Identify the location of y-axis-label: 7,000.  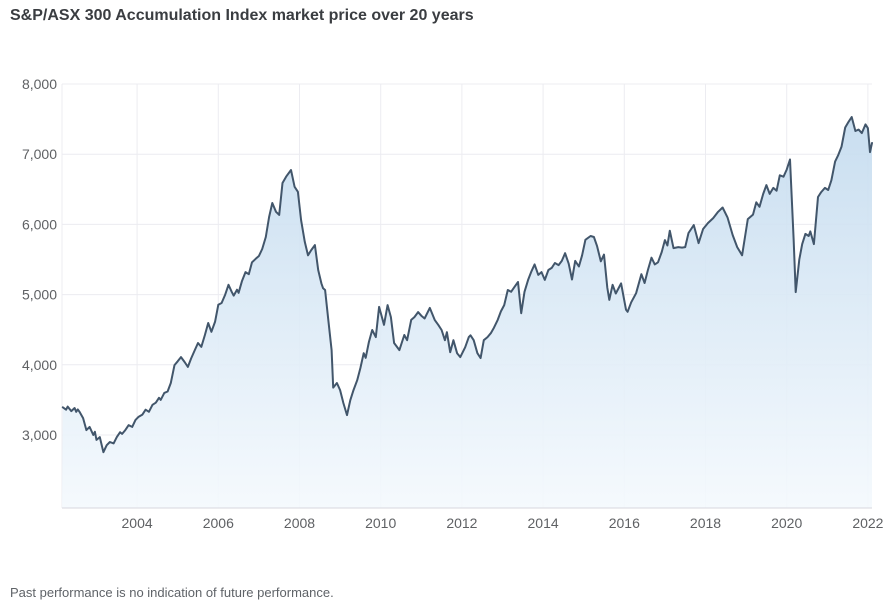
(39, 154).